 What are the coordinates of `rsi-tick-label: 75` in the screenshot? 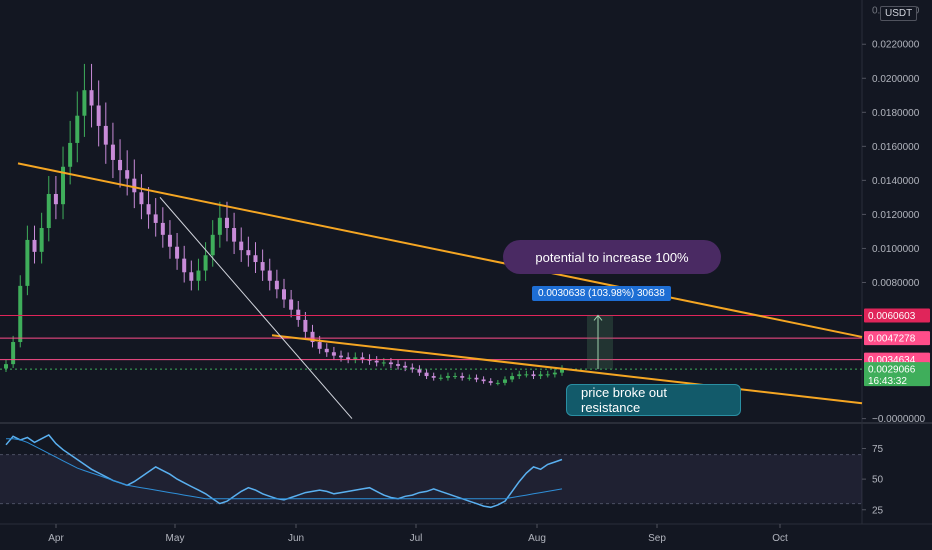 It's located at (878, 449).